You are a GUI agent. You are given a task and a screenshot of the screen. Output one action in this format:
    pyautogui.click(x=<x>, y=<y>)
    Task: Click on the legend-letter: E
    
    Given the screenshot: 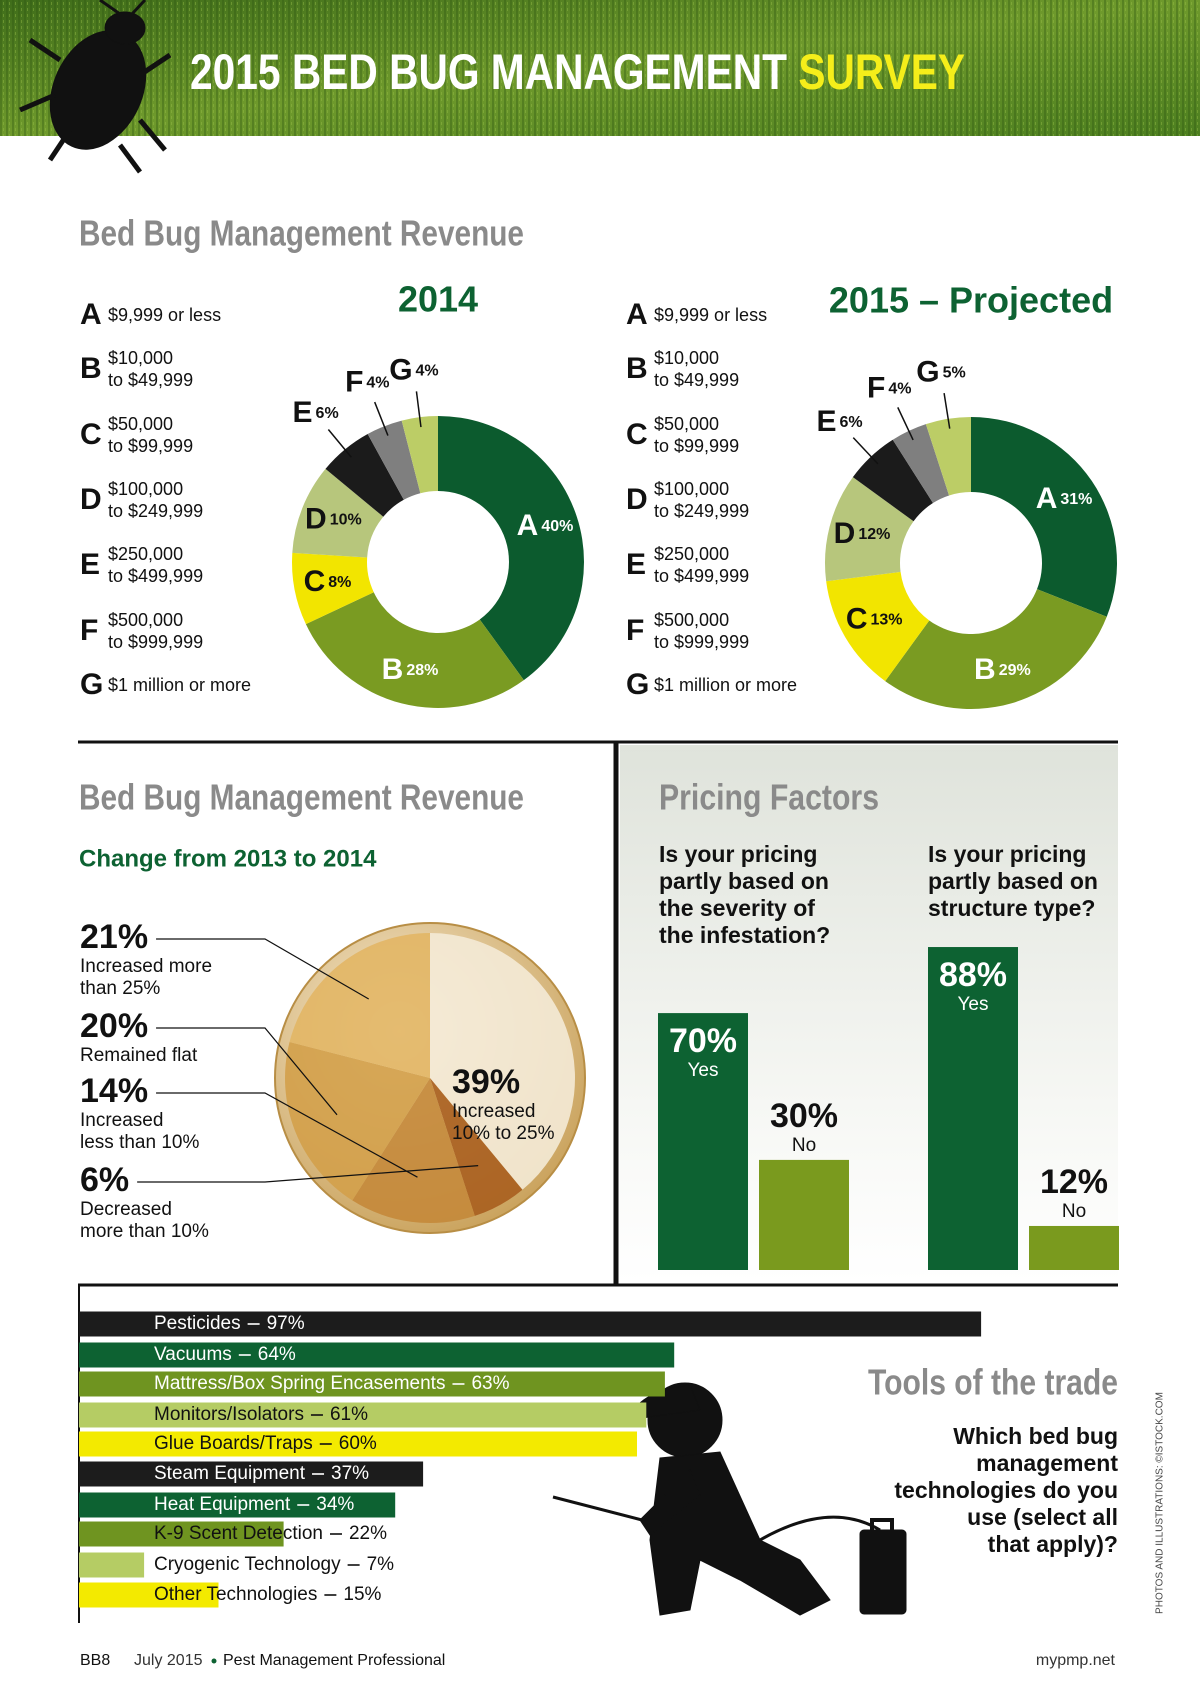 What is the action you would take?
    pyautogui.click(x=636, y=564)
    